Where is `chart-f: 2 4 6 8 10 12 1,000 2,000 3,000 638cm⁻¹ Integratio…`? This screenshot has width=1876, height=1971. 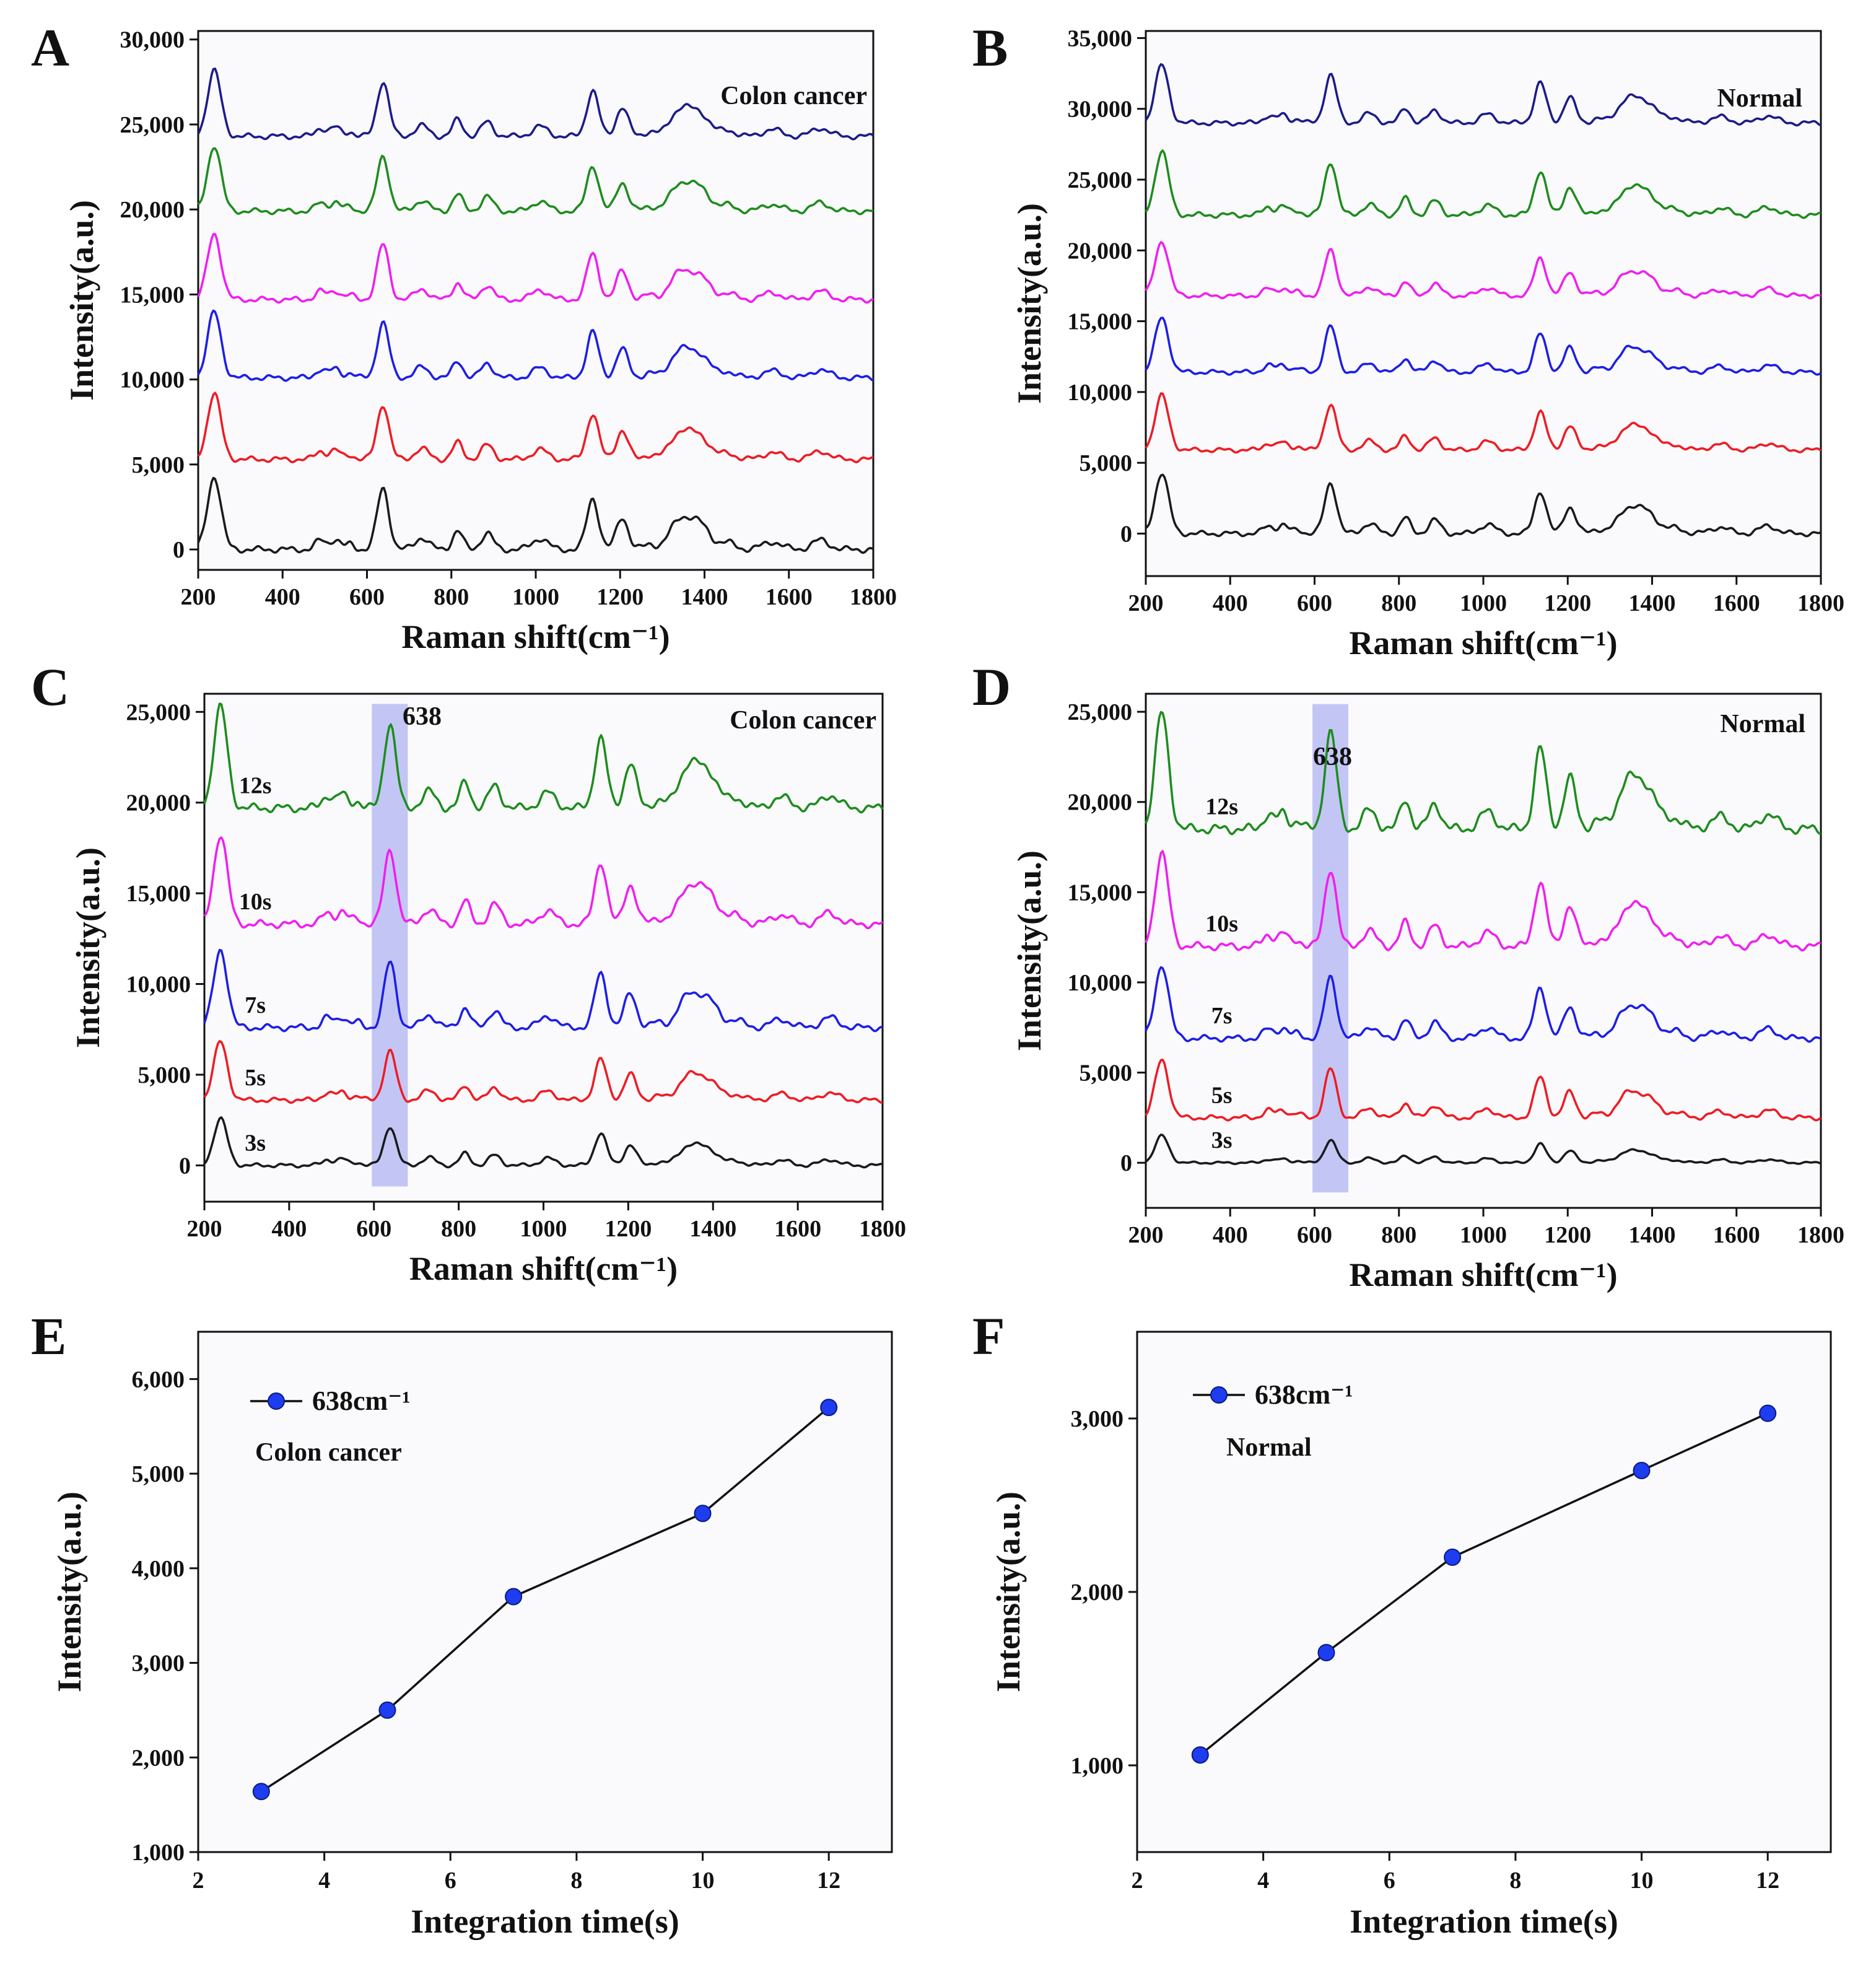 chart-f: 2 4 6 8 10 12 1,000 2,000 3,000 638cm⁻¹ Integratio… is located at coordinates (1411, 1636).